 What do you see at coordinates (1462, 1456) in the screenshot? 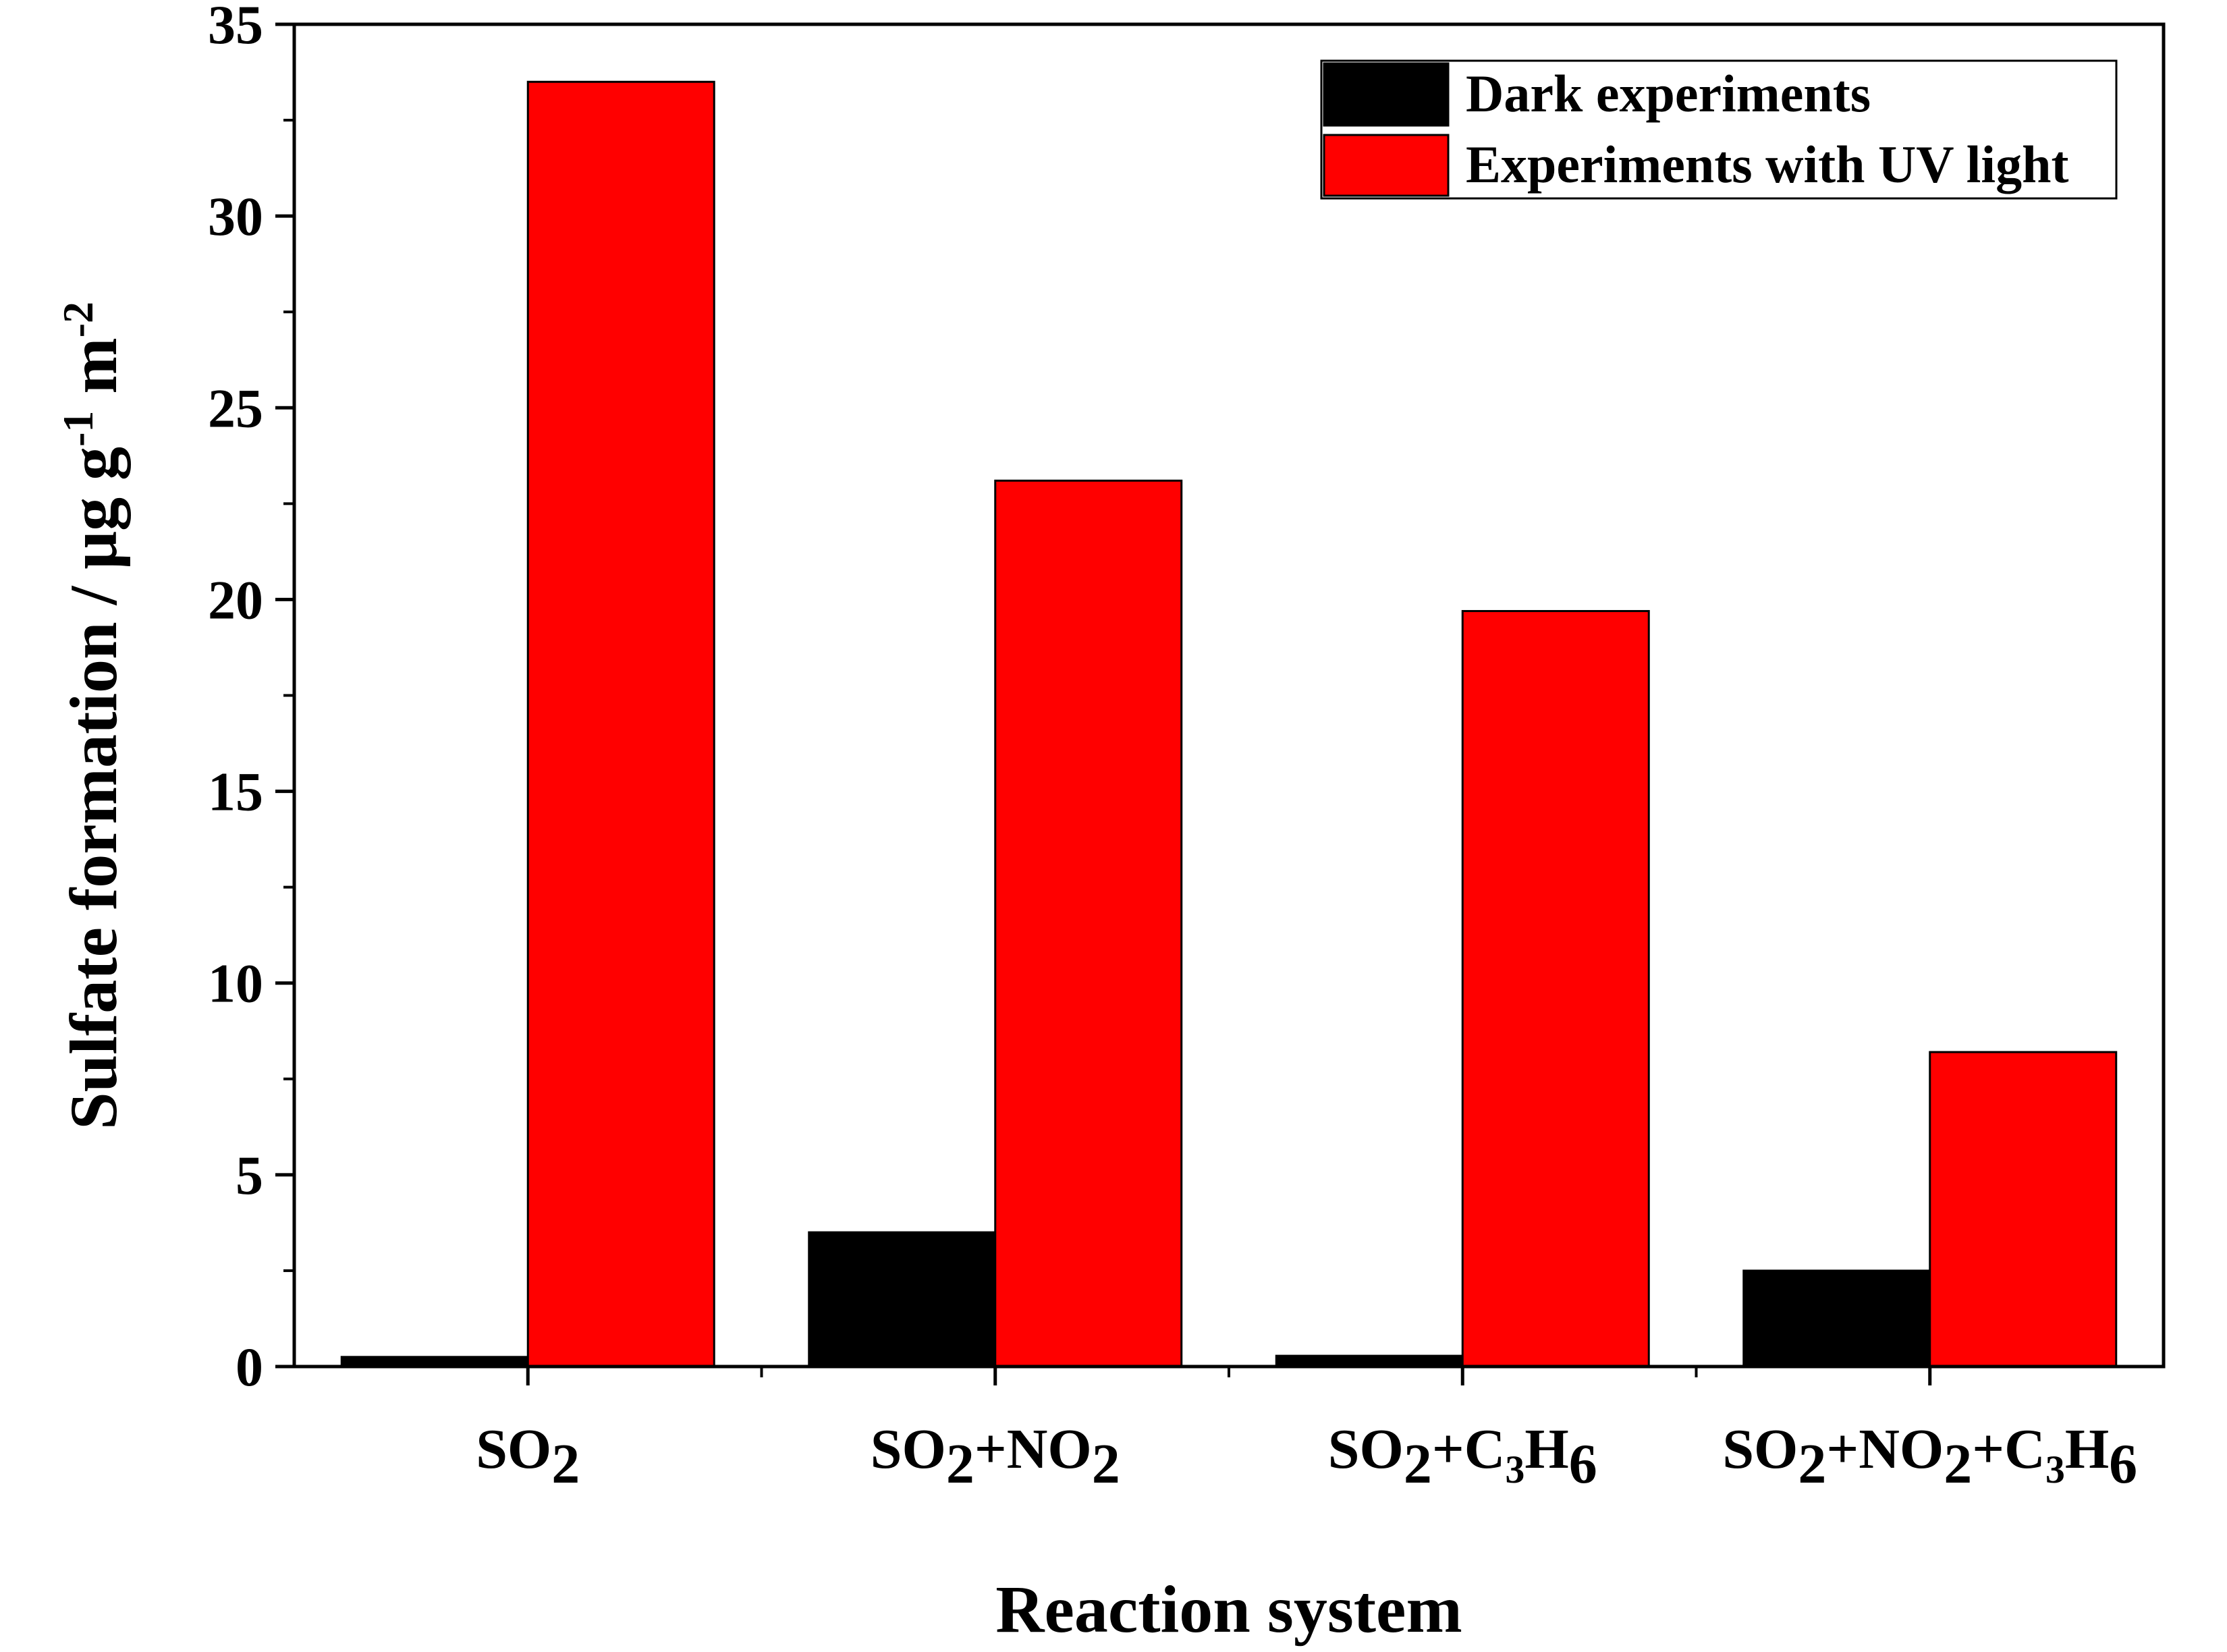
I see `x-tick-label: SO2+C3H6` at bounding box center [1462, 1456].